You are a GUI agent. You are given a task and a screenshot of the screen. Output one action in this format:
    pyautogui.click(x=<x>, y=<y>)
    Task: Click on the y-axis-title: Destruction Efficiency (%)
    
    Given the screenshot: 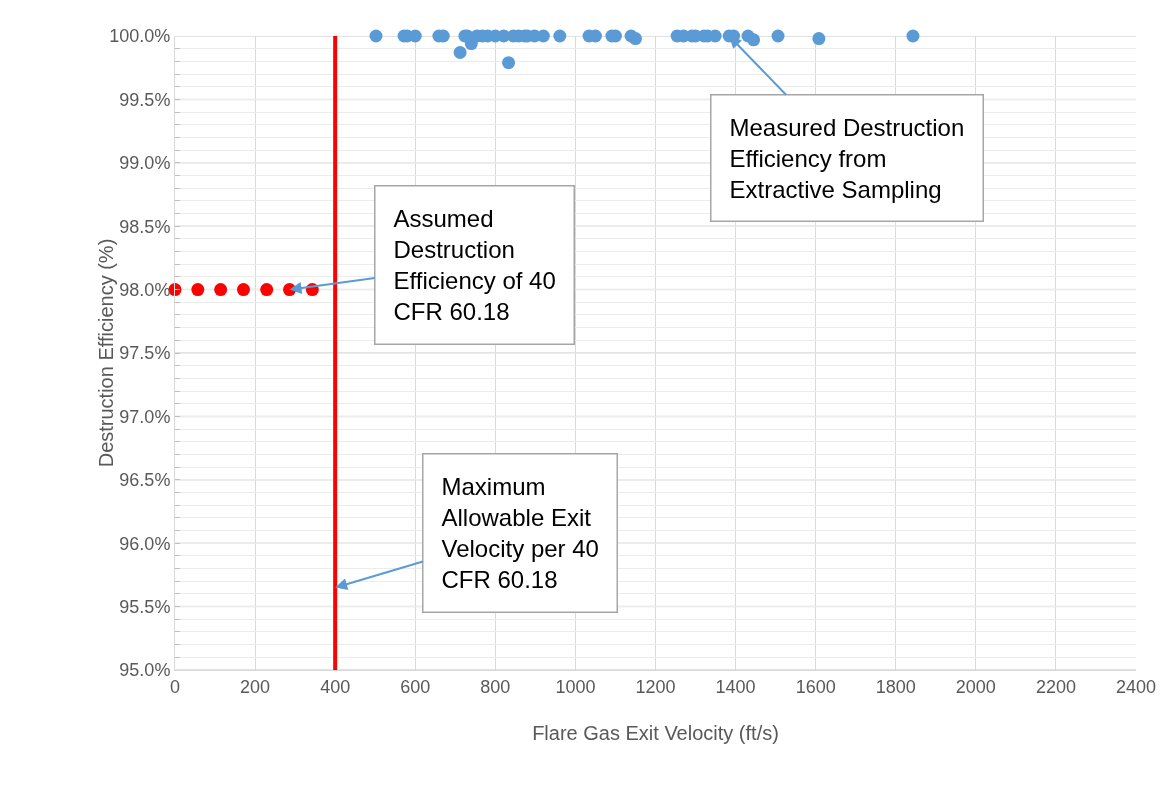 What is the action you would take?
    pyautogui.click(x=106, y=353)
    